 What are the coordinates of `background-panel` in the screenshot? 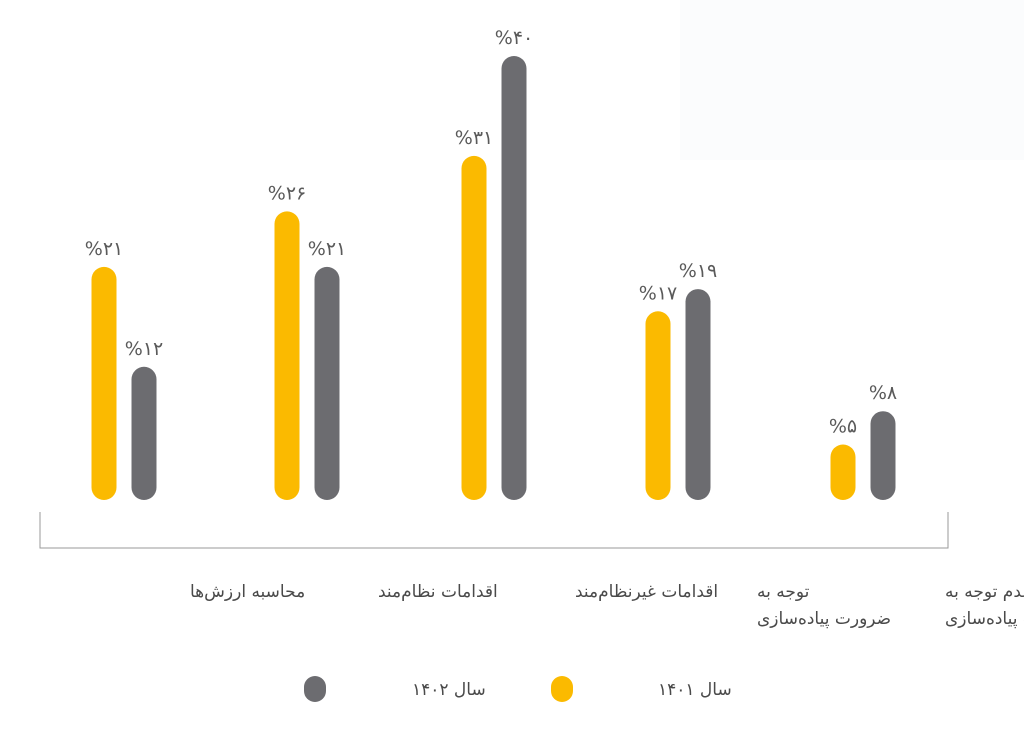 It's located at (852, 80).